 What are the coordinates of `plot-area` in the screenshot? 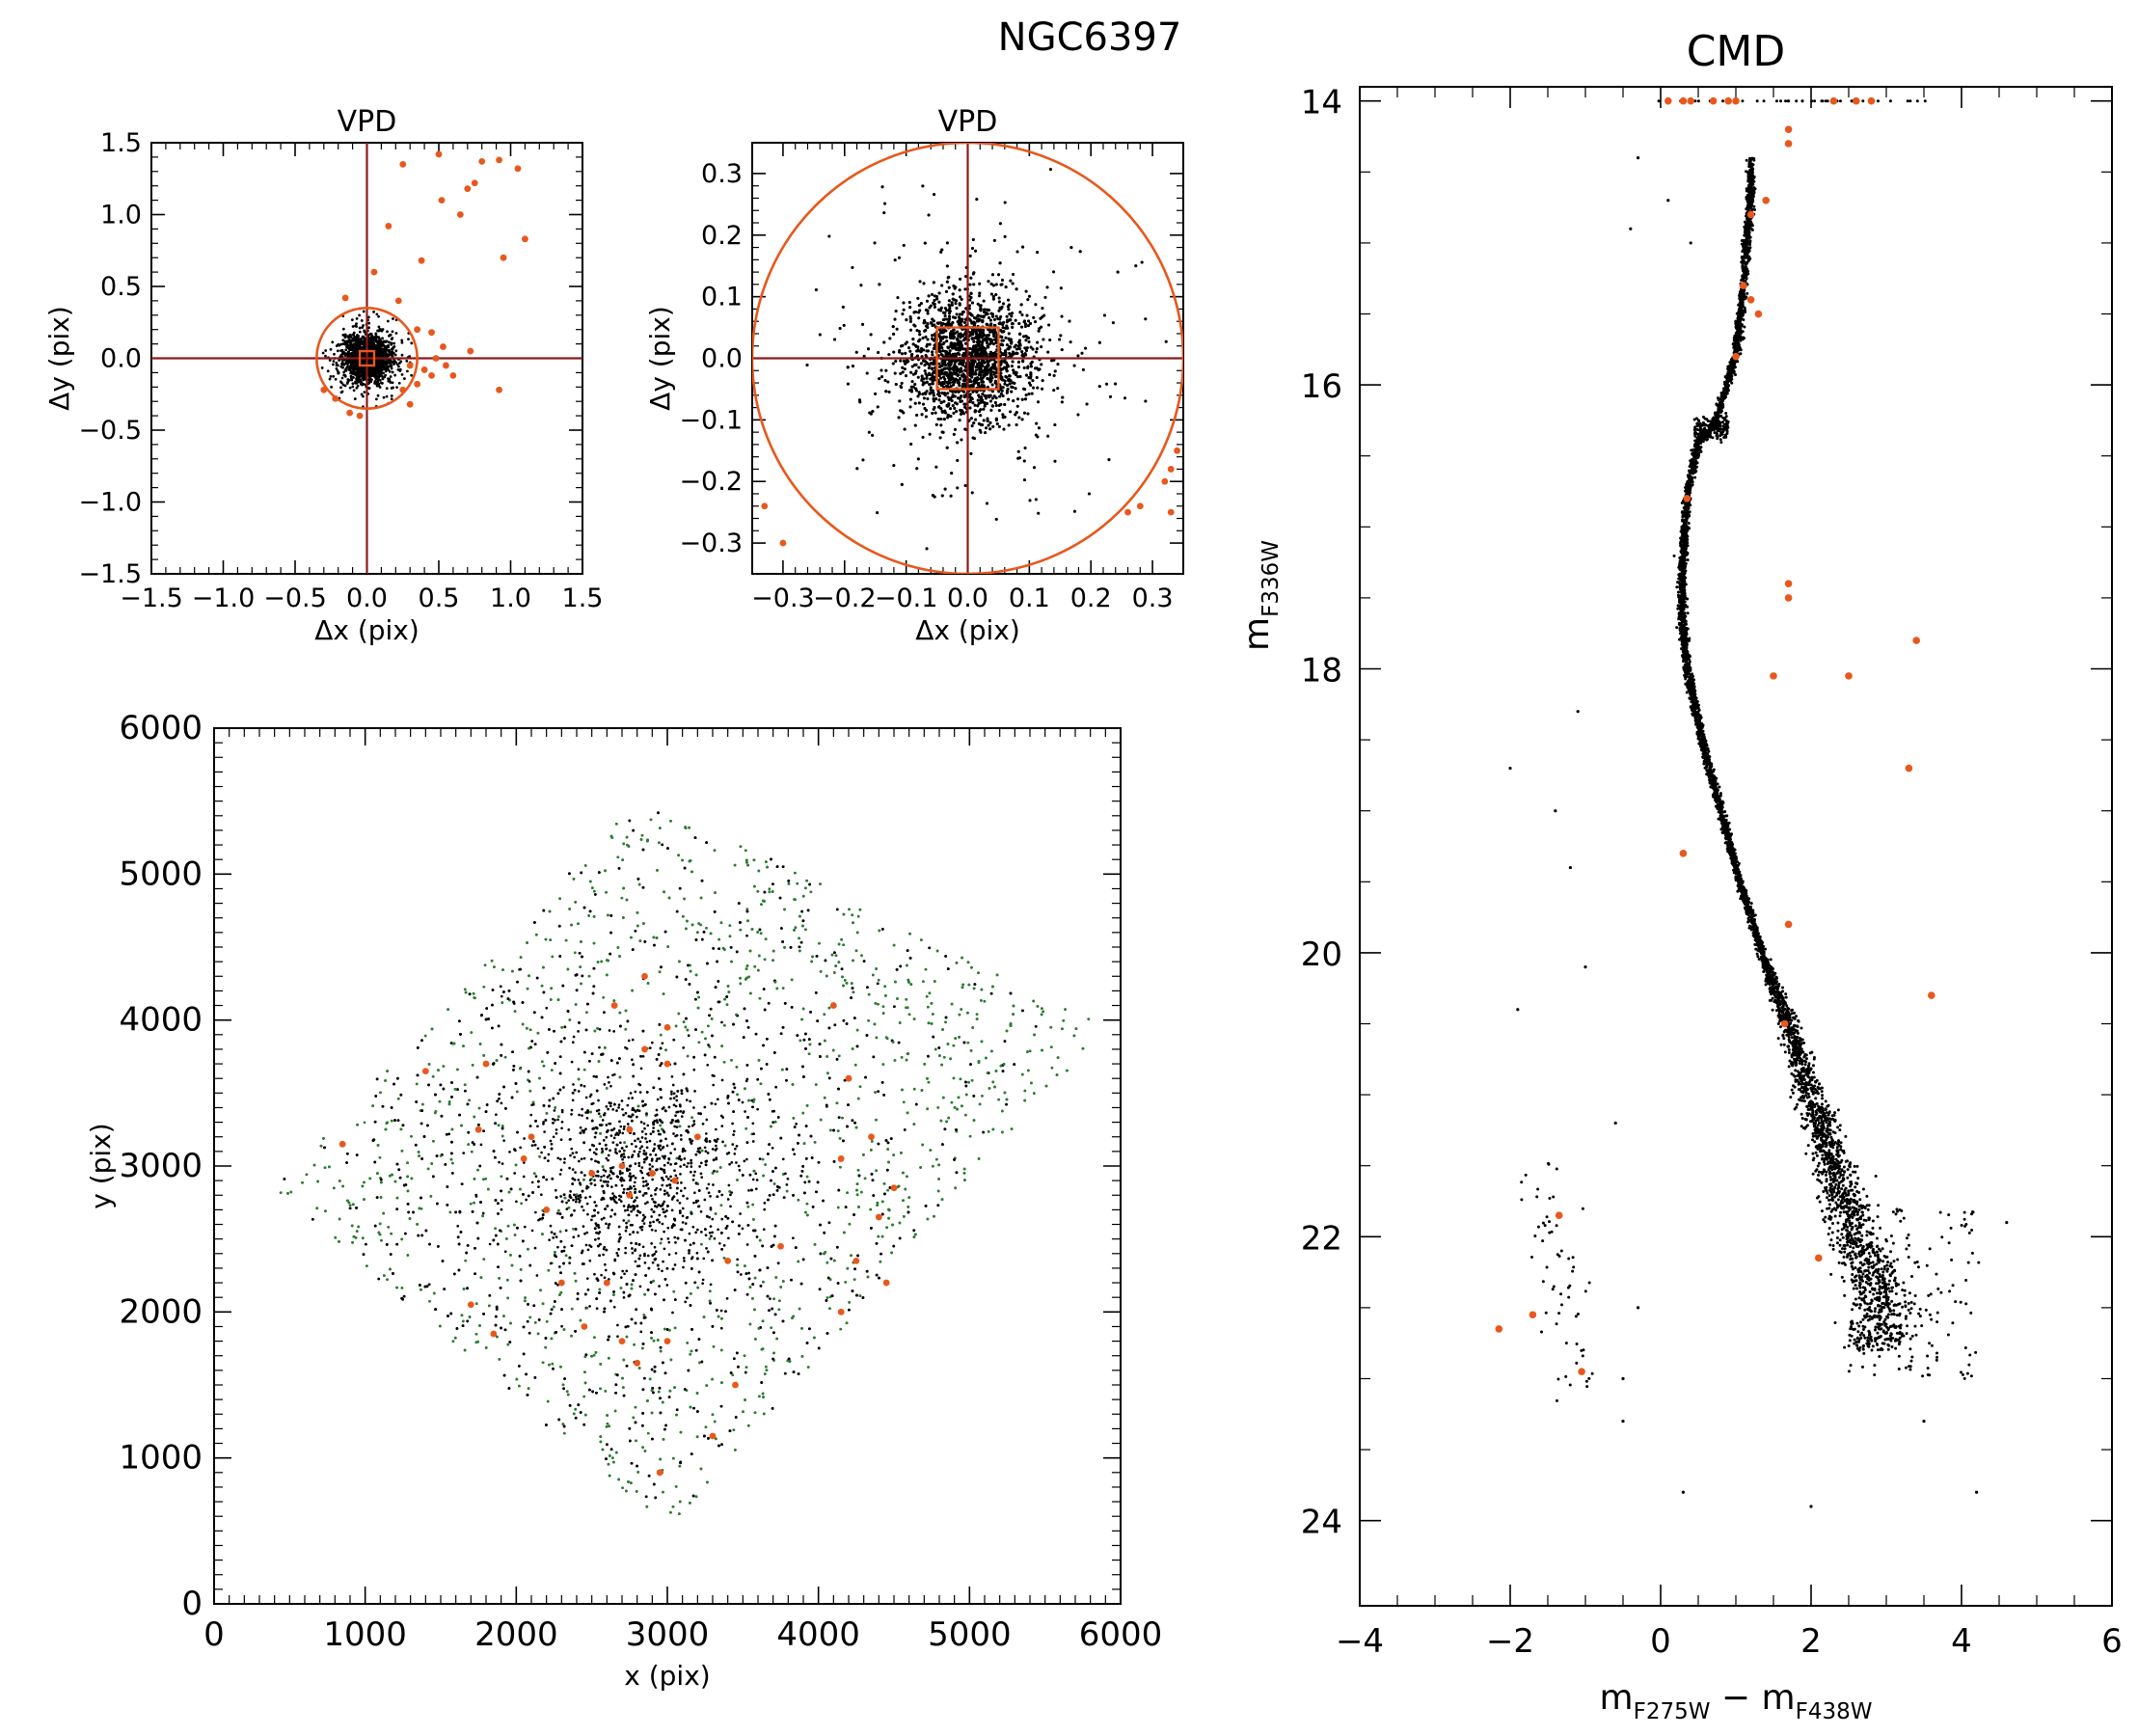 It's located at (366, 358).